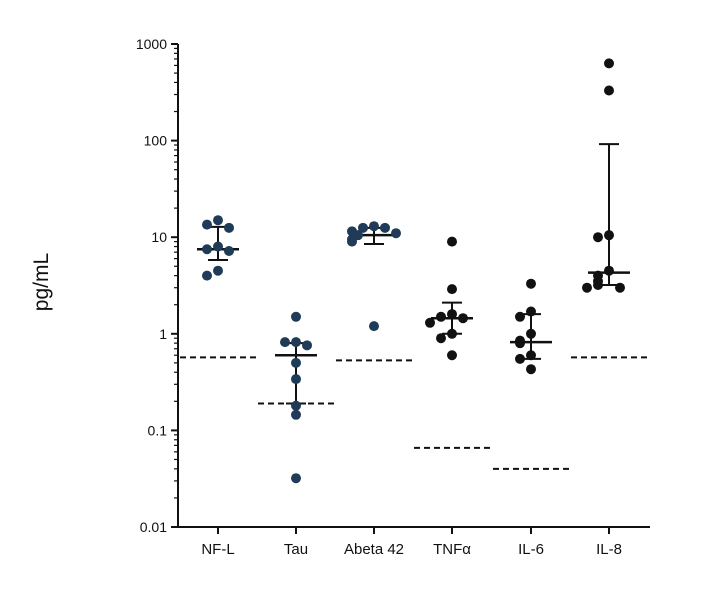 The width and height of the screenshot is (712, 595). I want to click on y-tick-label: 1000, so click(151, 44).